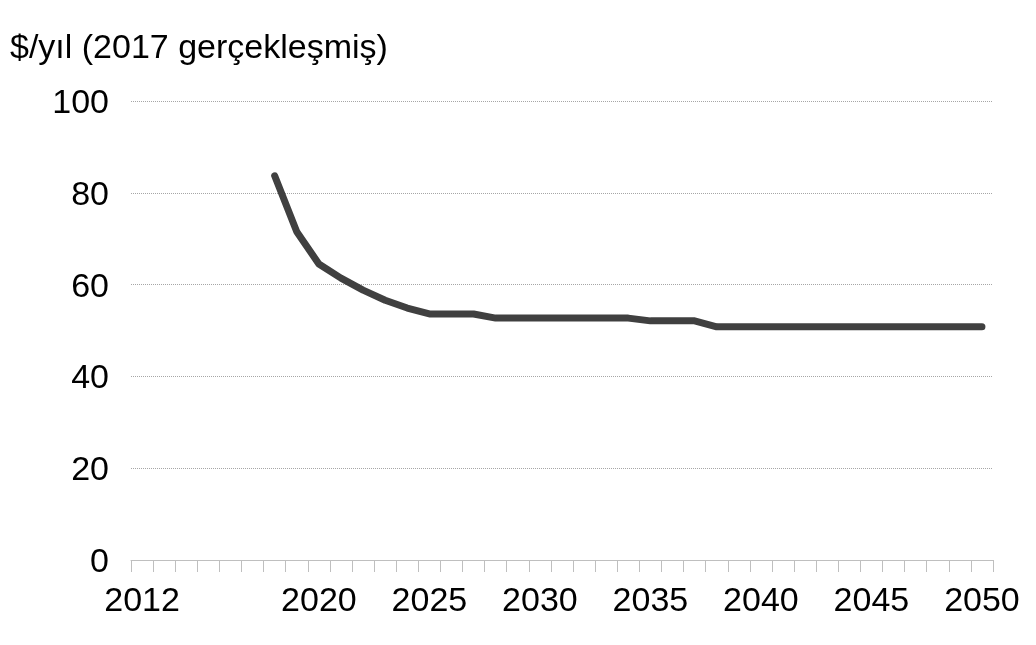 This screenshot has width=1036, height=645. I want to click on y-axis-title: $/yıl (2017 gerçekleşmiş), so click(199, 46).